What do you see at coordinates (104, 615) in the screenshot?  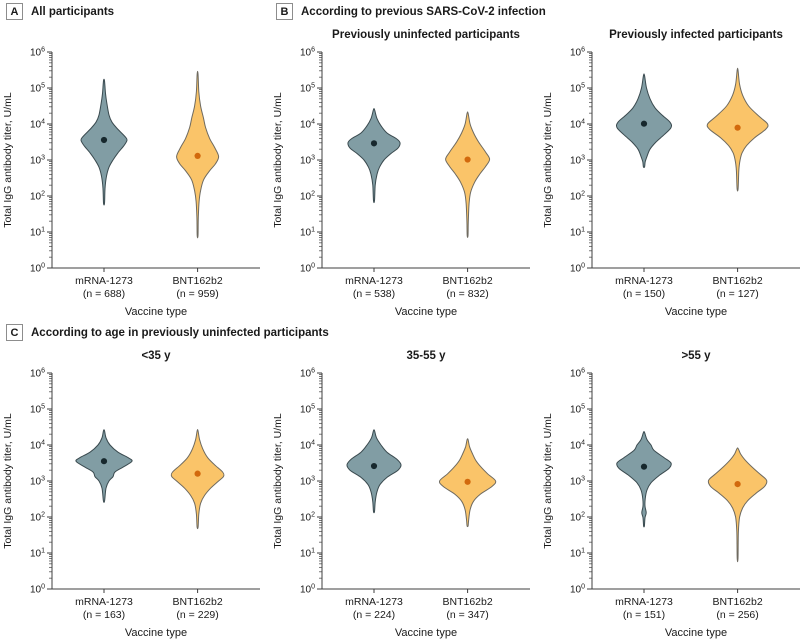 I see `x-category-n-label: (n = 163)` at bounding box center [104, 615].